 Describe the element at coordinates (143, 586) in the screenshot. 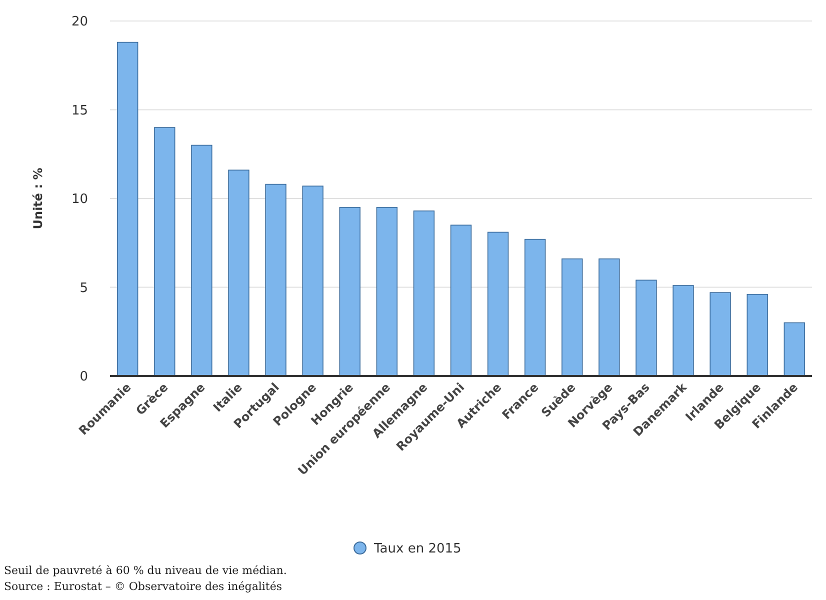

I see `source-note: Source : Eurostat – © Observatoire des inégalités` at that location.